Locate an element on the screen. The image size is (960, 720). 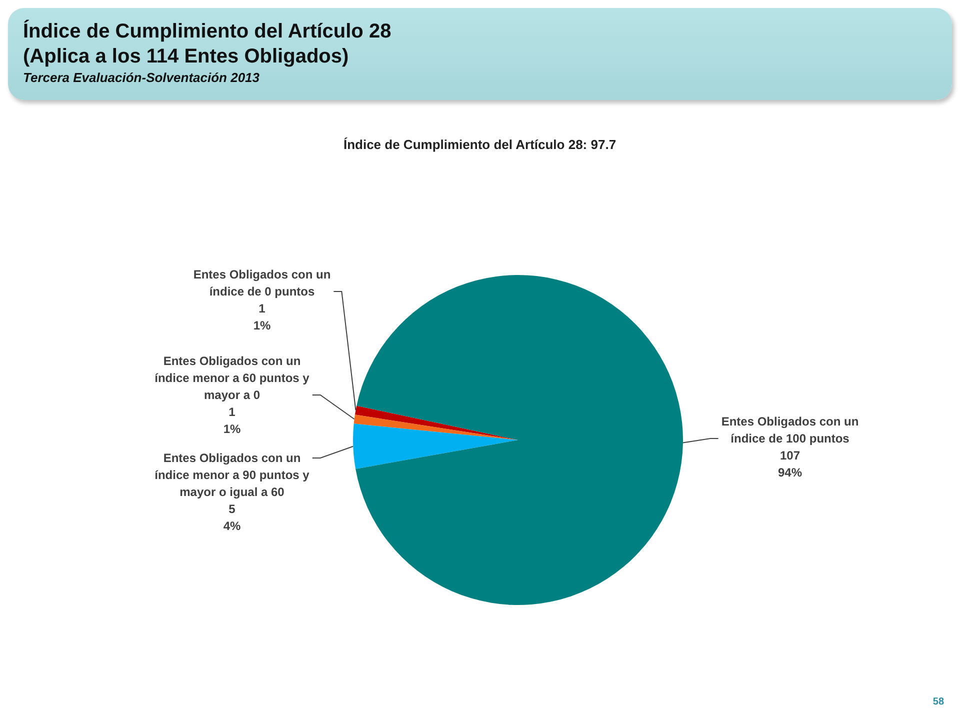
chart-subtitle: Tercera Evaluación-Solventación 2013 is located at coordinates (141, 77).